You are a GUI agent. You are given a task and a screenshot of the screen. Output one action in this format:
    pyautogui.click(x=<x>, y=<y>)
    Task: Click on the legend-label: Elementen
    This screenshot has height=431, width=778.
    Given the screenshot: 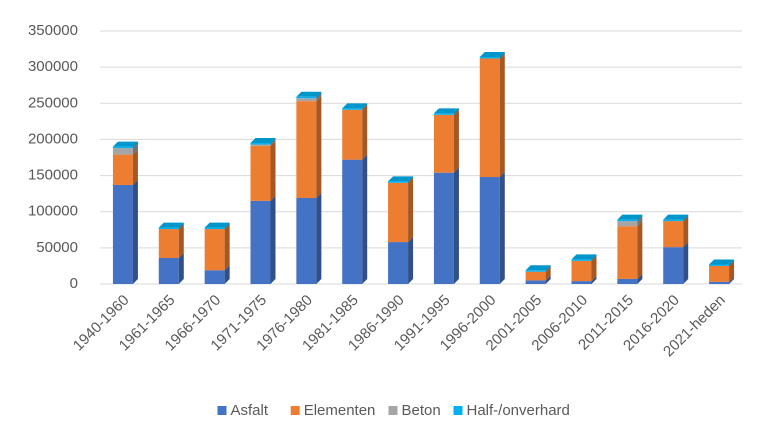 What is the action you would take?
    pyautogui.click(x=340, y=410)
    